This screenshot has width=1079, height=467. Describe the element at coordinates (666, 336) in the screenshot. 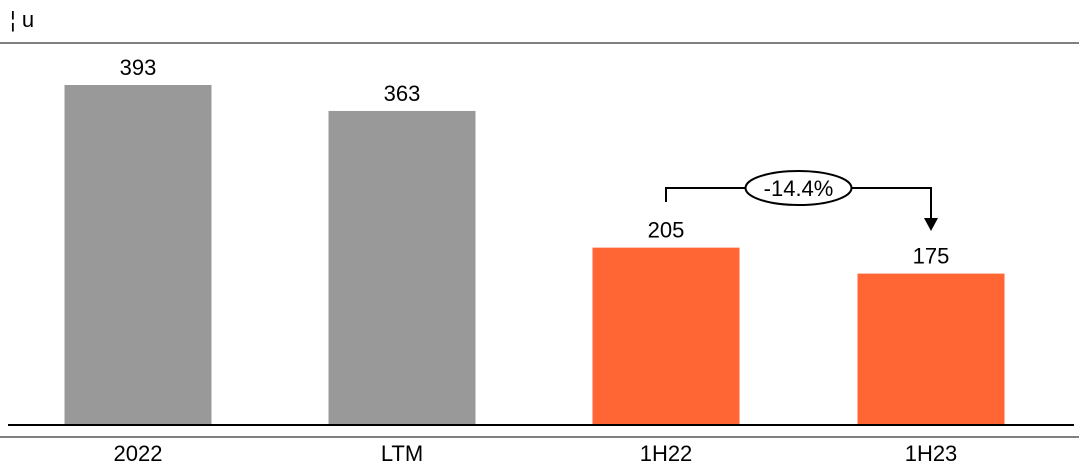

I see `bar-1h22` at that location.